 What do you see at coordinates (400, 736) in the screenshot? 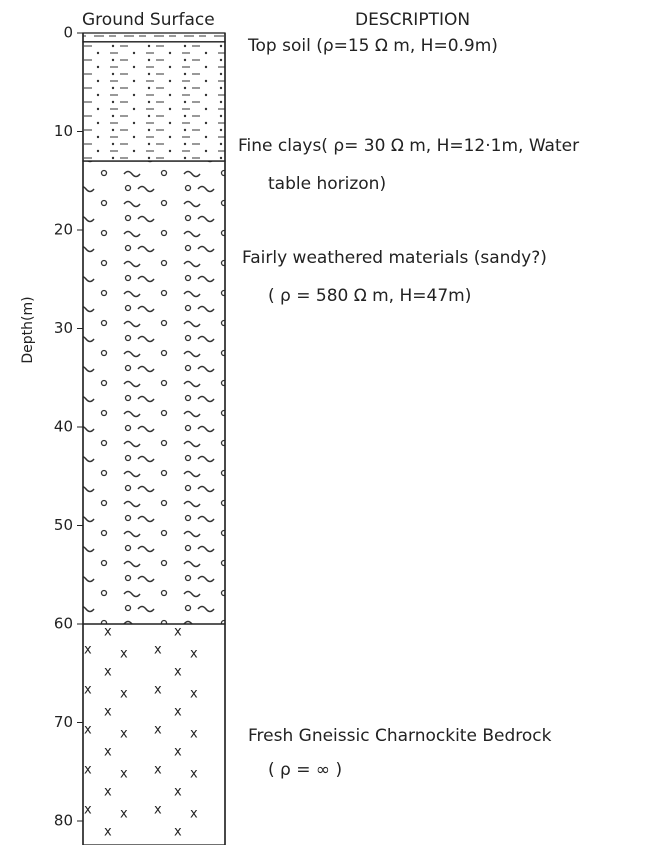
I see `layer-description: Fresh Gneissic Charnockite Bedrock` at bounding box center [400, 736].